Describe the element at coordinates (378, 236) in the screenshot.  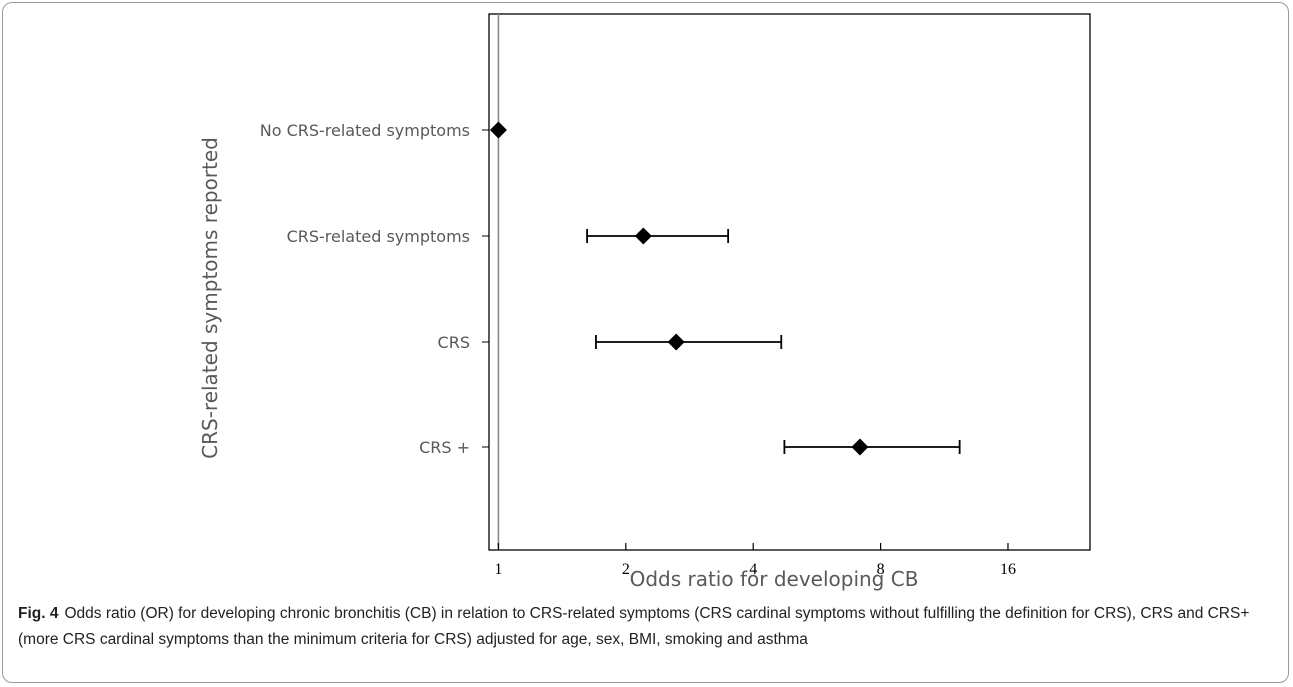
I see `category-label: CRS-related symptoms` at that location.